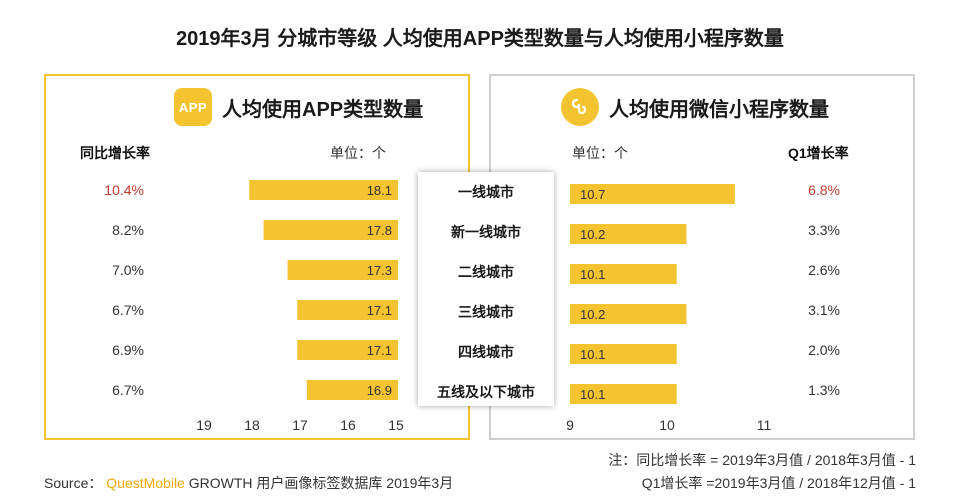 The height and width of the screenshot is (504, 960). Describe the element at coordinates (486, 312) in the screenshot. I see `city-label: 三线城市` at that location.